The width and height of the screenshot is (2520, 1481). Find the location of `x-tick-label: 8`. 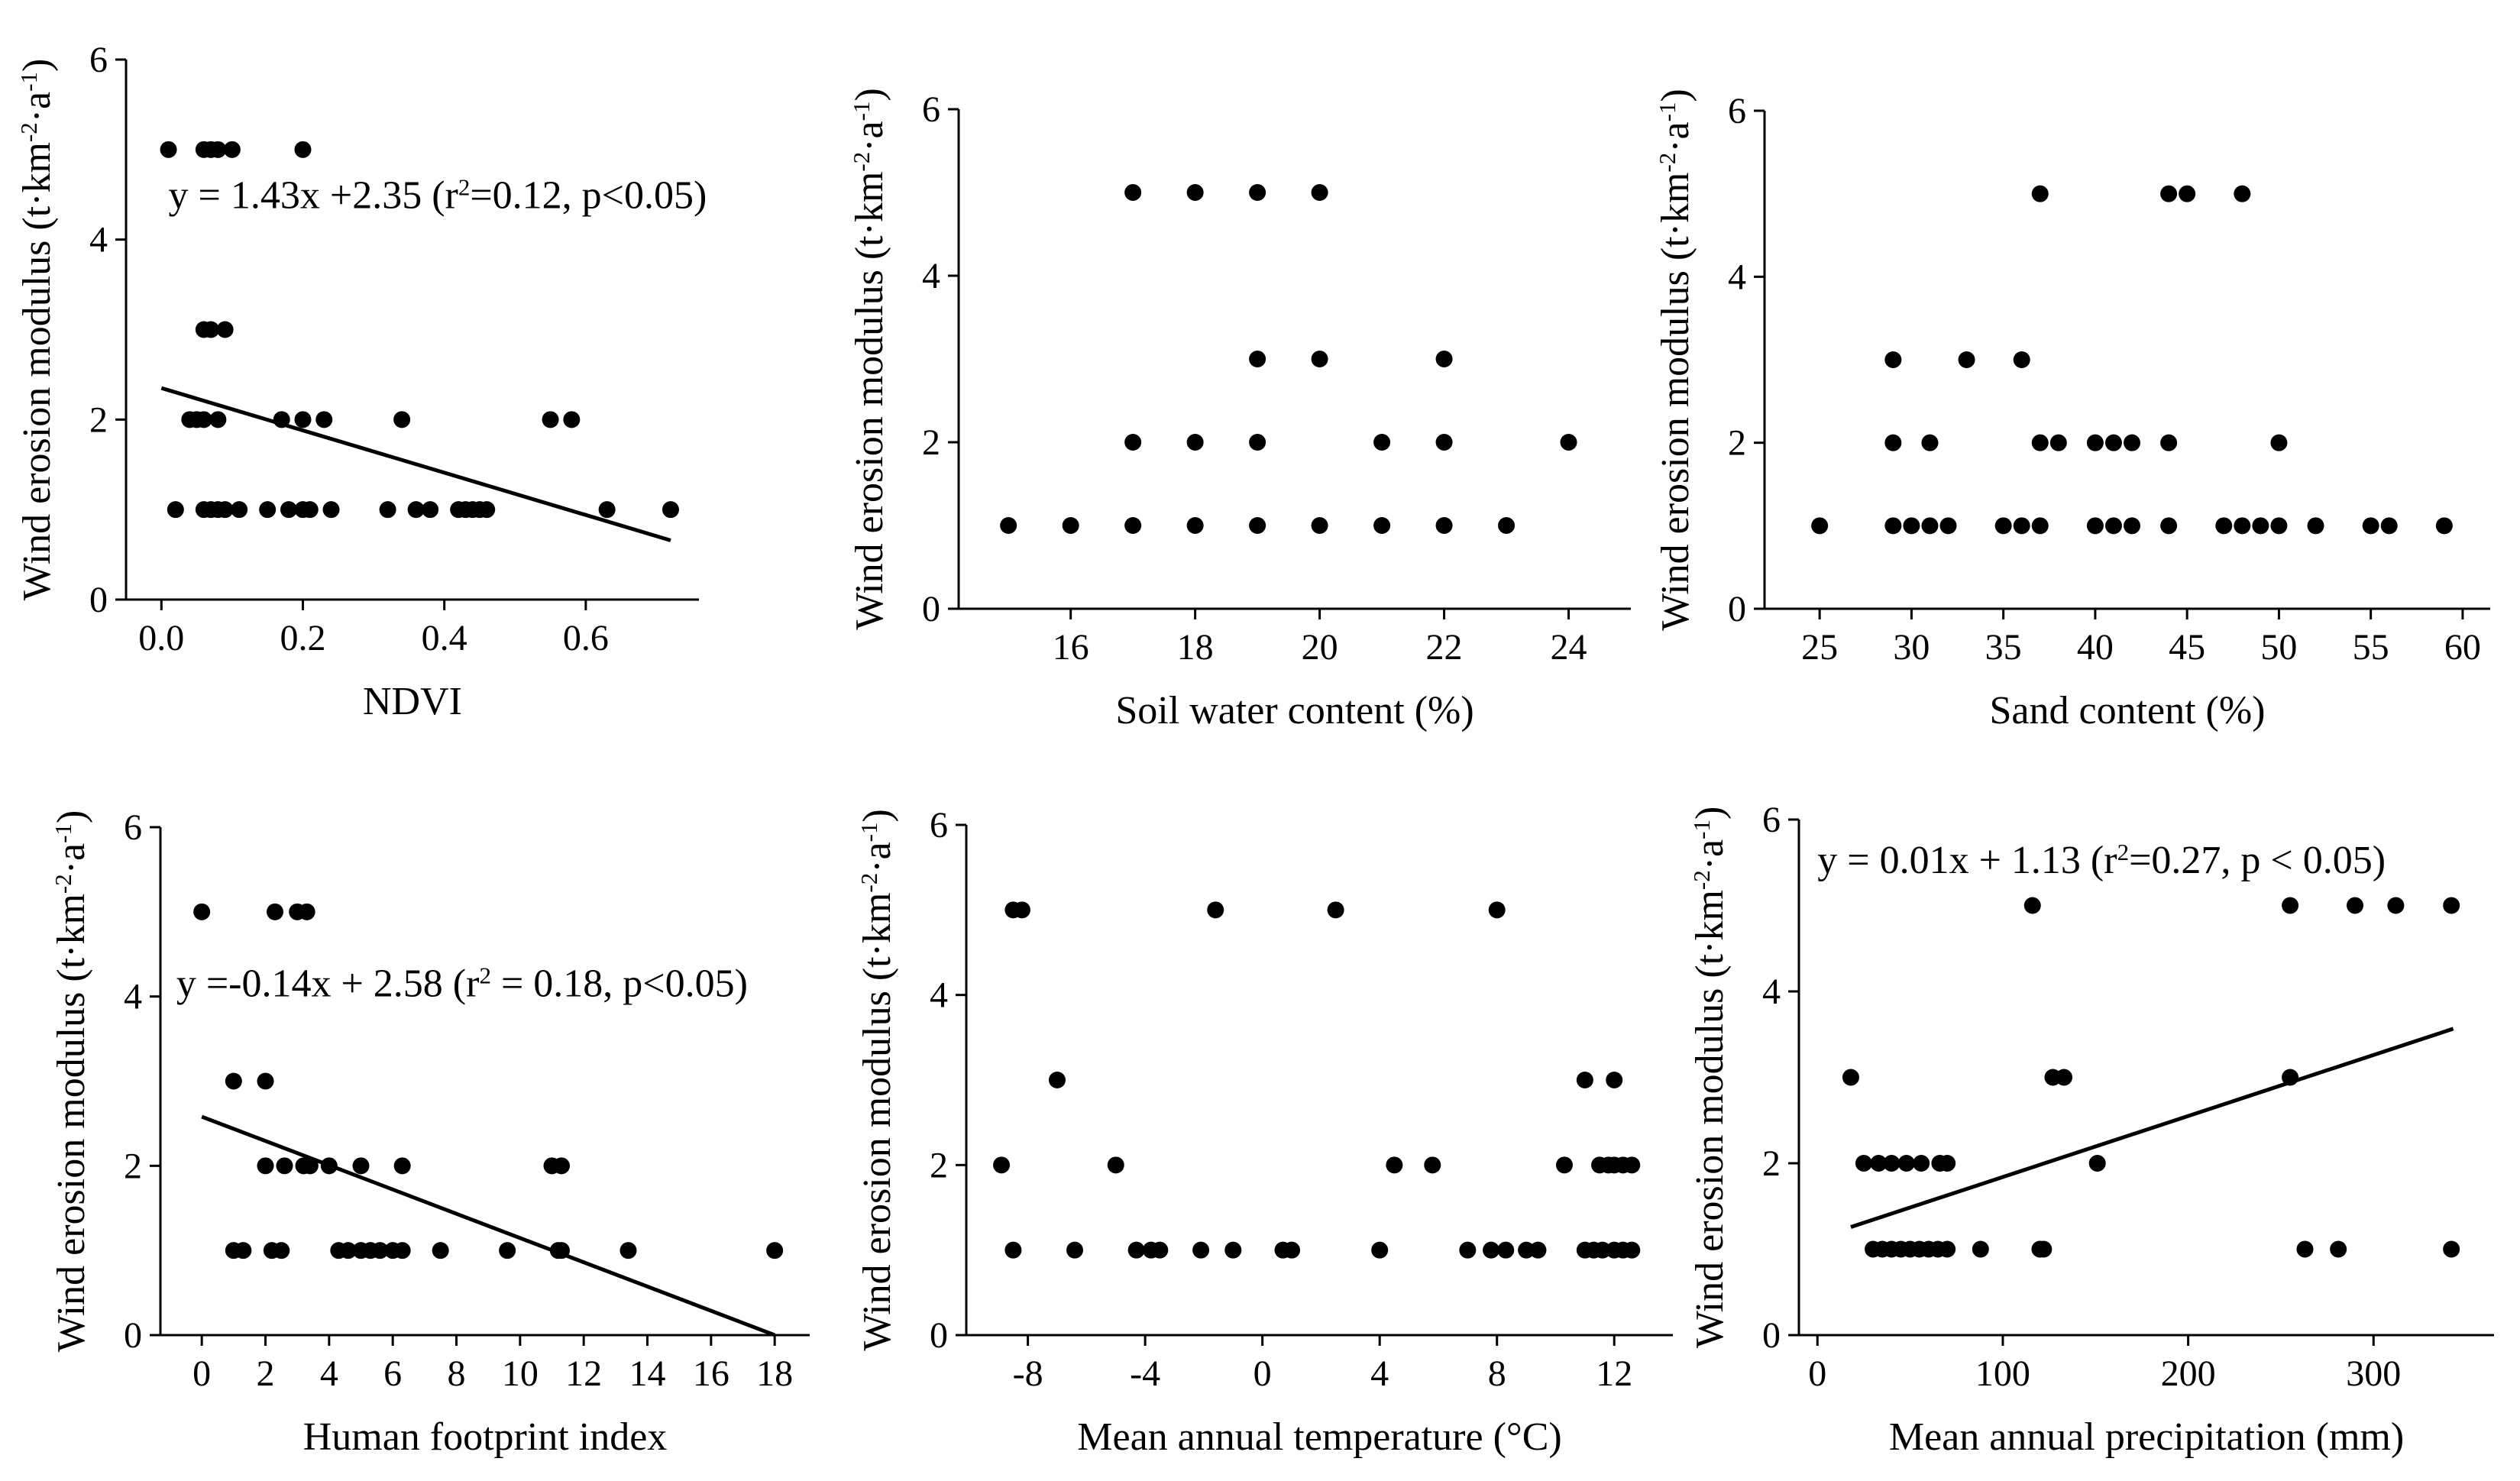

x-tick-label: 8 is located at coordinates (1497, 1373).